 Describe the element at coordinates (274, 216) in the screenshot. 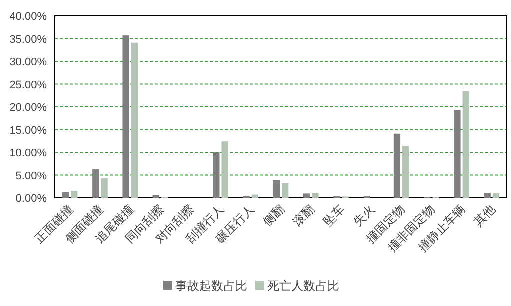

I see `x-tick-label: 侧翻` at that location.